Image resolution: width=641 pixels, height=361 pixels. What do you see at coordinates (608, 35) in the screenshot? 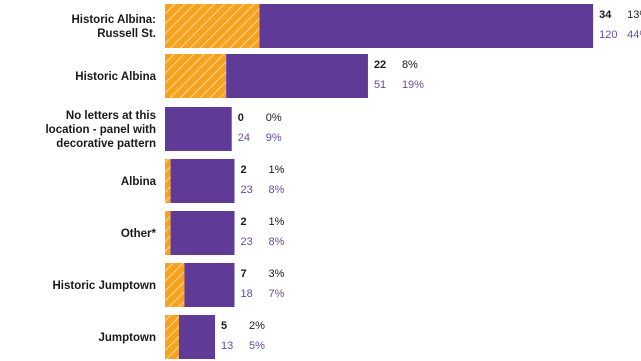
I see `value-label: 120` at bounding box center [608, 35].